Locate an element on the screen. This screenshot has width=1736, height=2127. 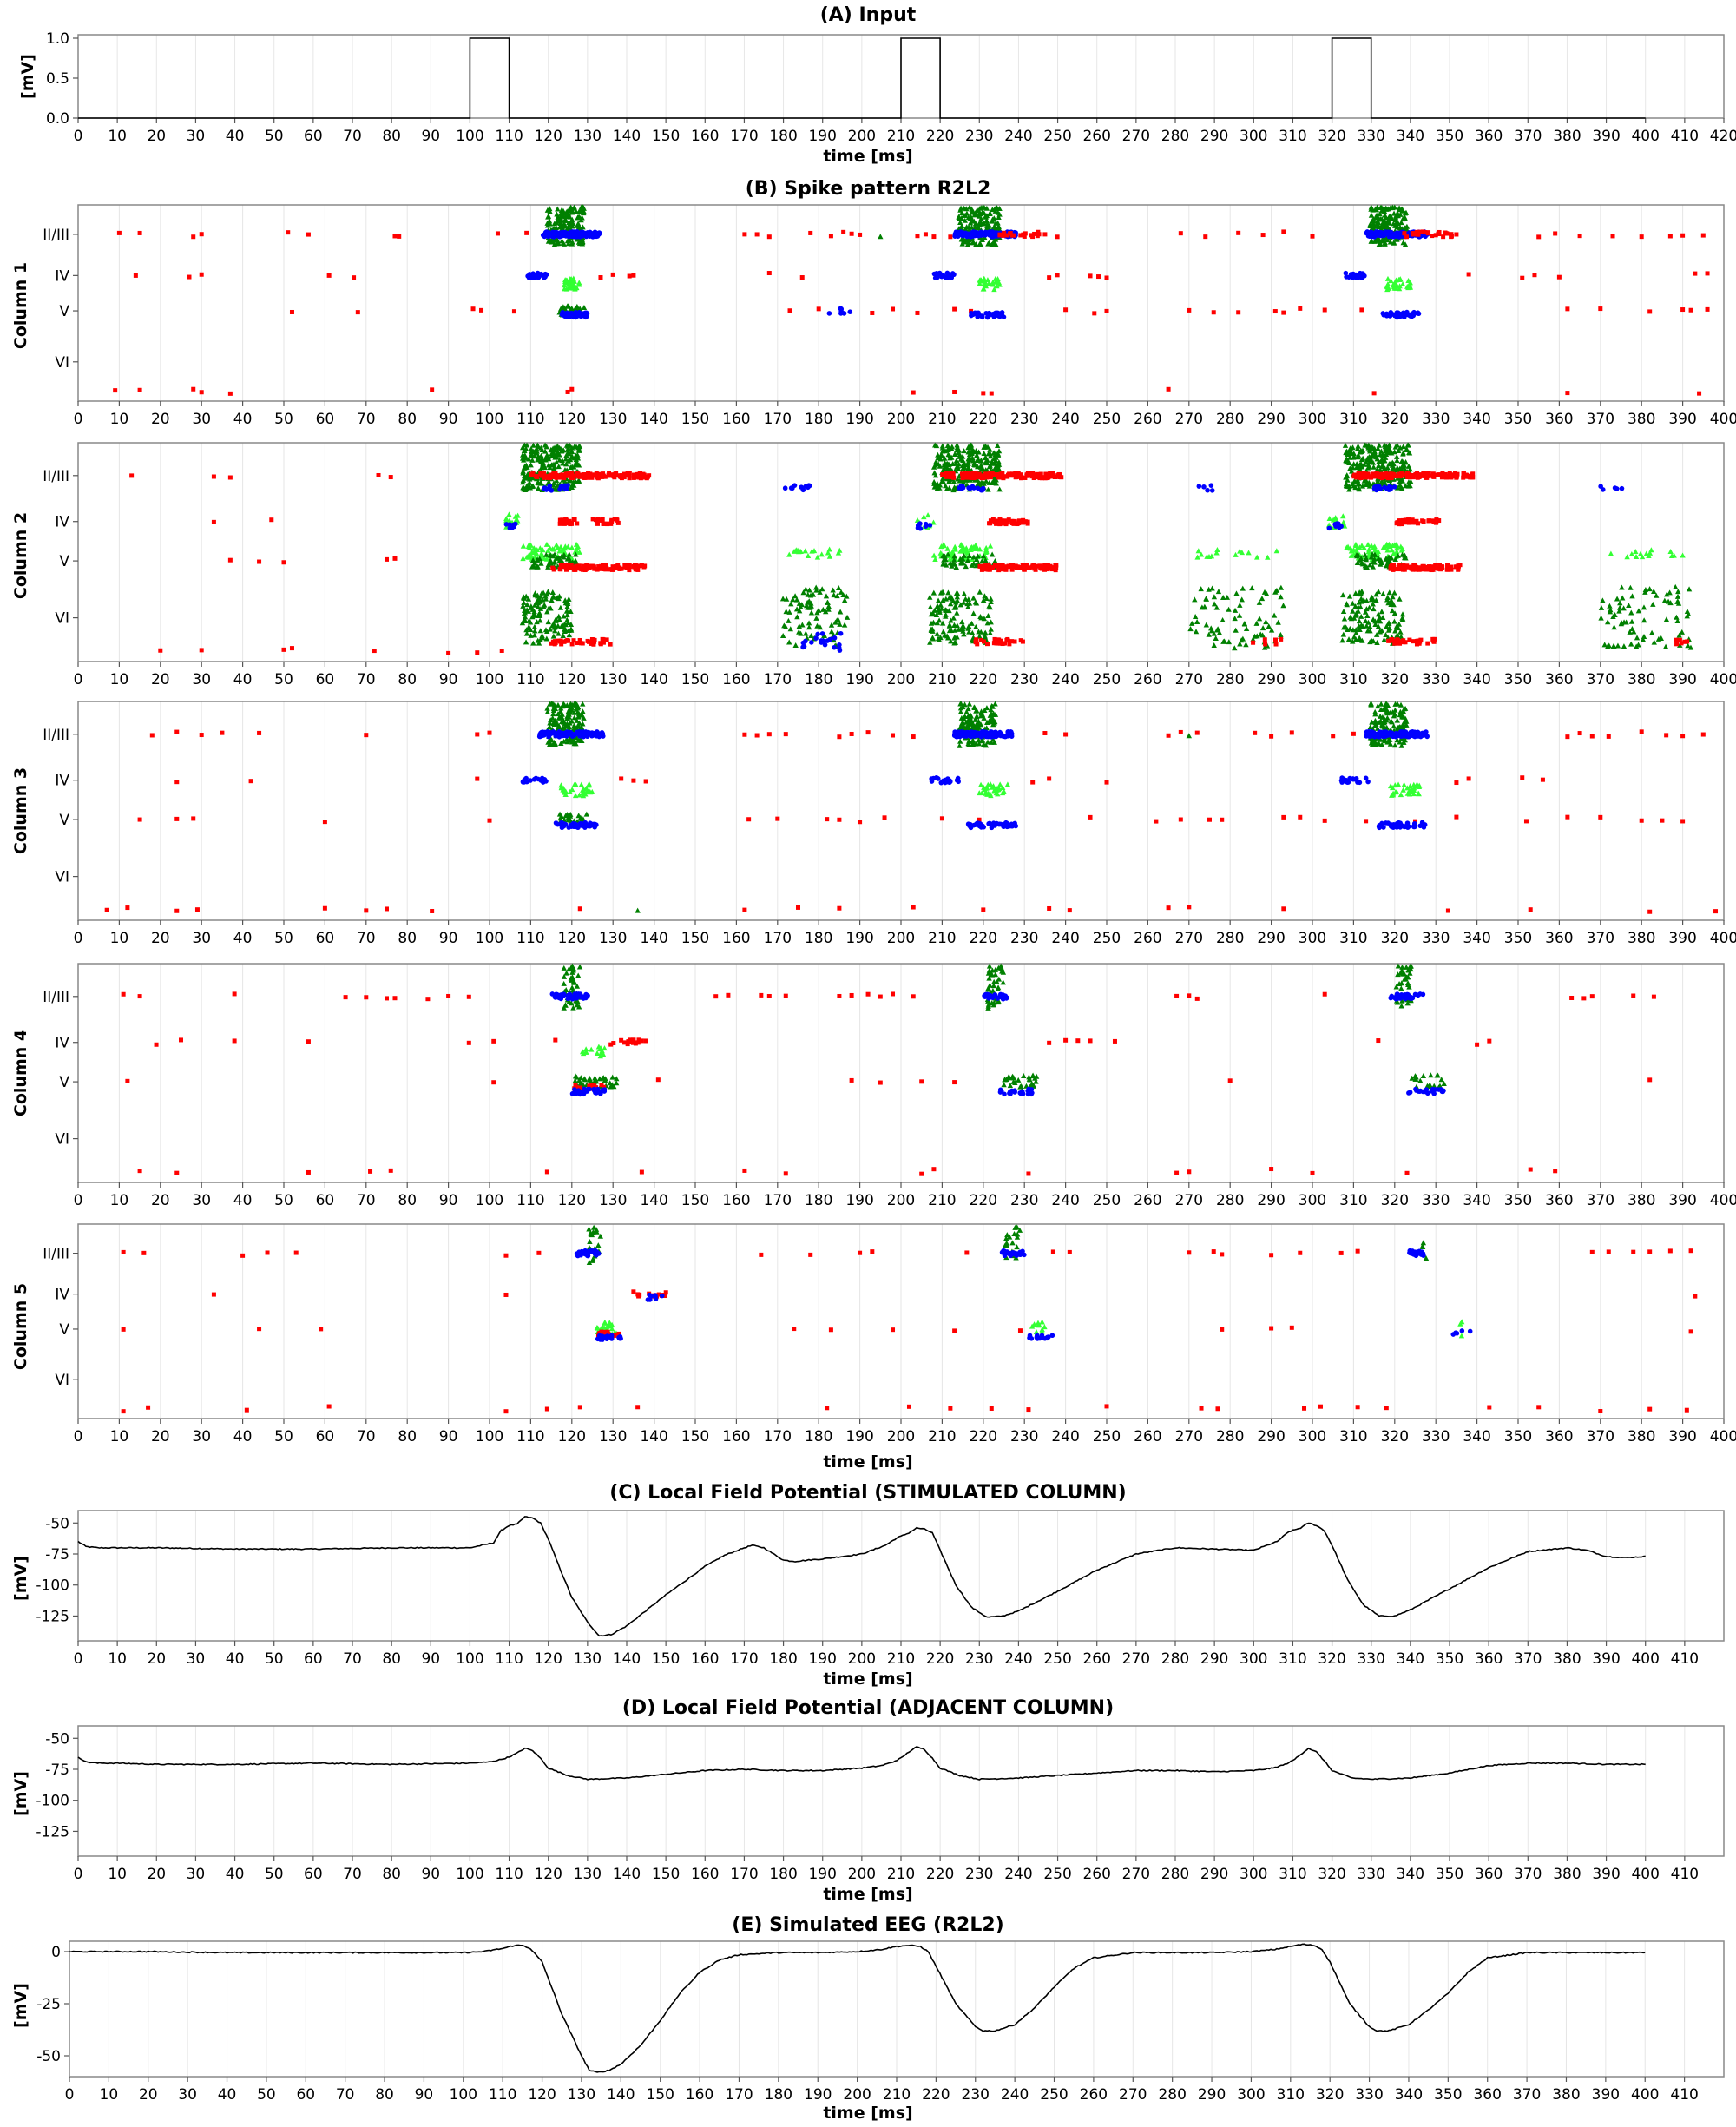
input-x-tick-label: 150 is located at coordinates (666, 136).